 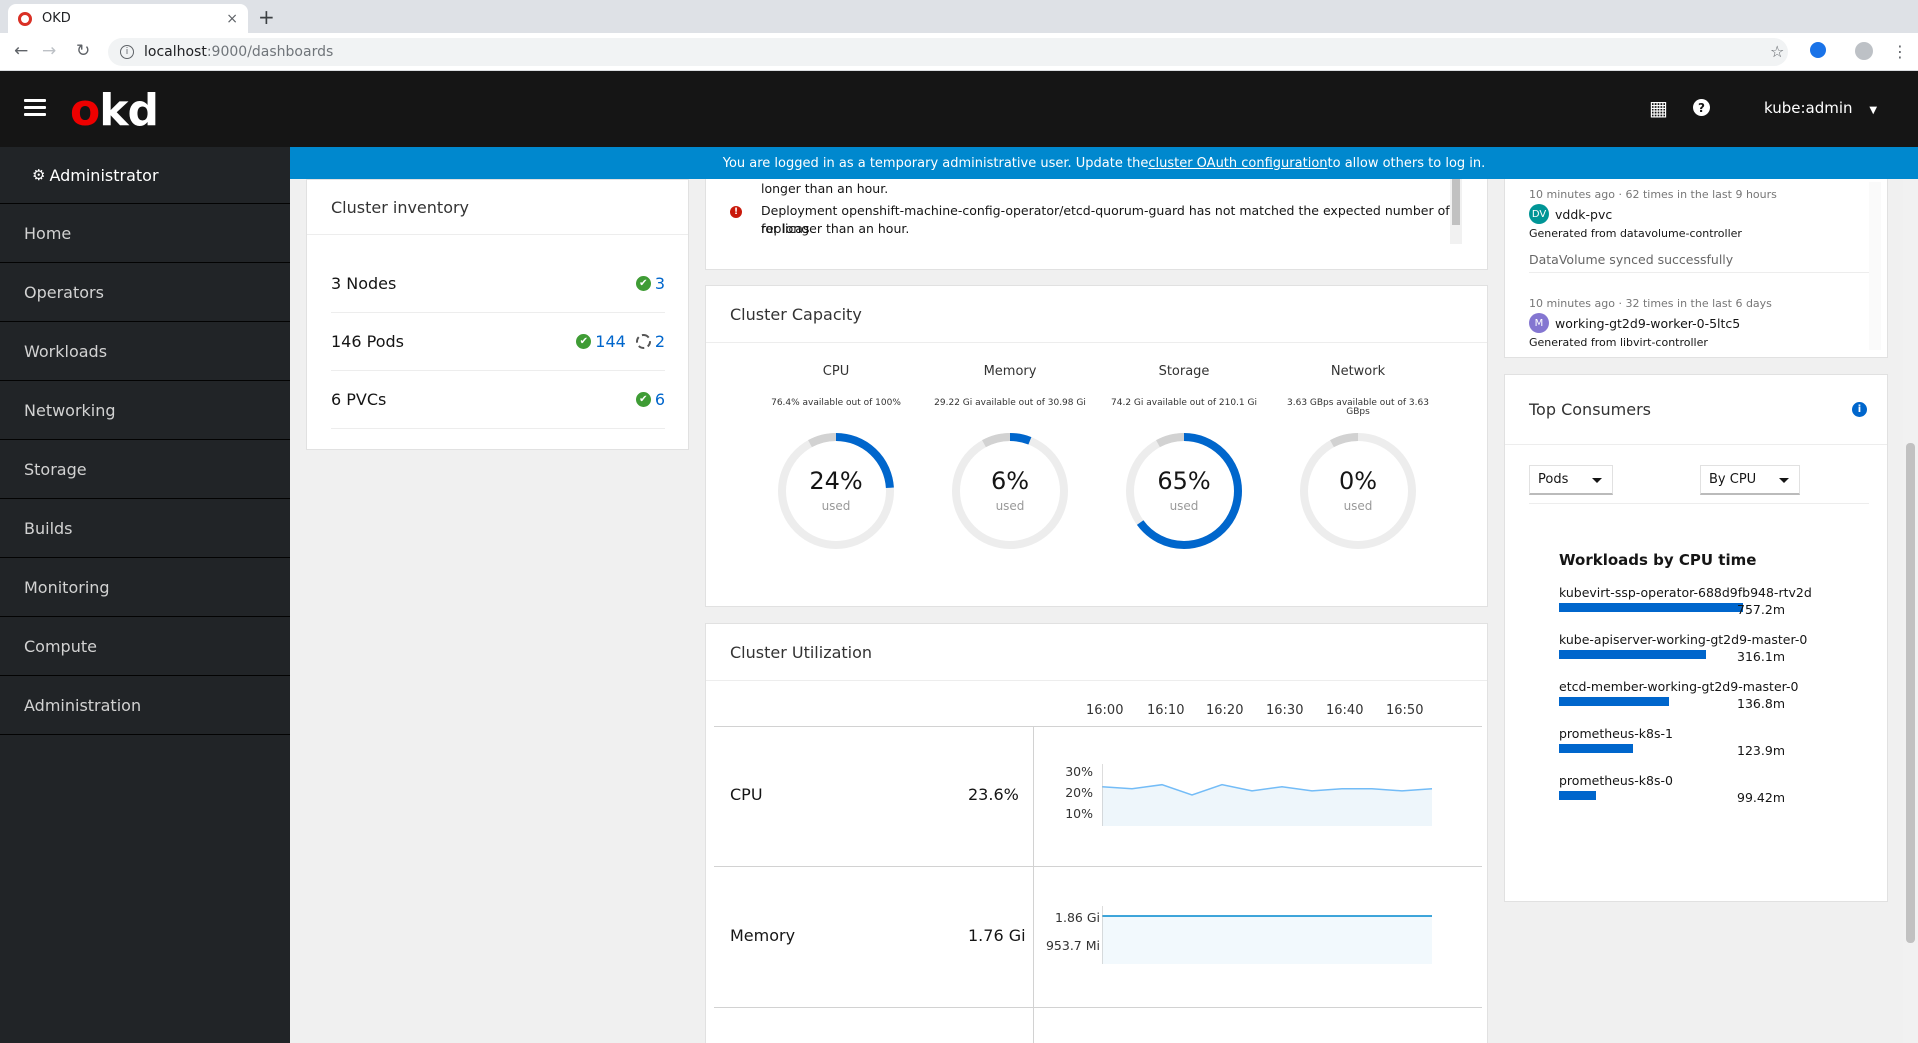 I want to click on help-button: ?, so click(x=1701, y=107).